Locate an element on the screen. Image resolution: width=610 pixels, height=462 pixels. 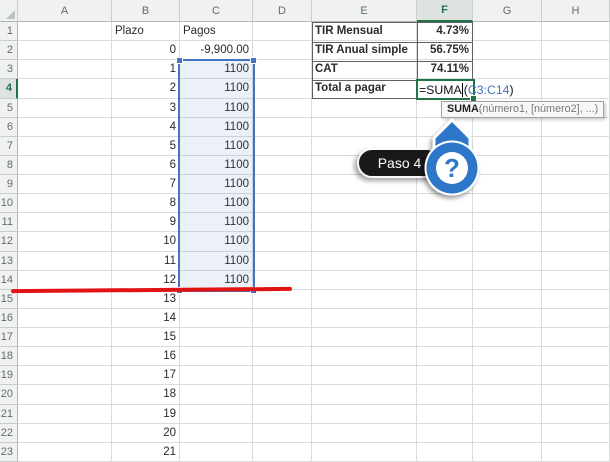
cell-F11 is located at coordinates (445, 223).